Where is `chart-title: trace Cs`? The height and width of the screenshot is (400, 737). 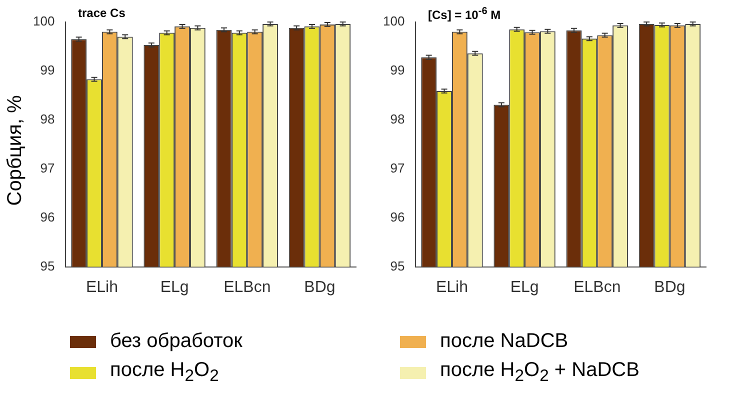
chart-title: trace Cs is located at coordinates (102, 13).